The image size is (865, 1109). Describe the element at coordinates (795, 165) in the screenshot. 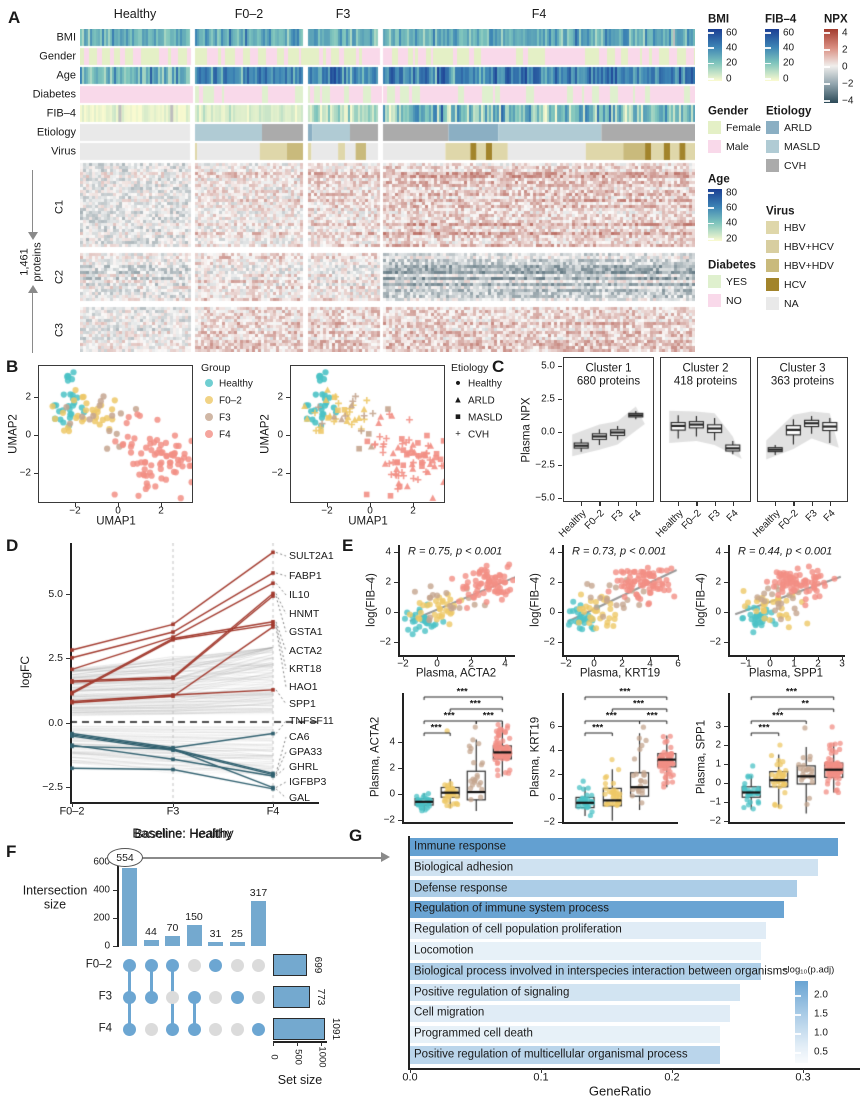

I see `etiology-legend-item: CVH` at that location.